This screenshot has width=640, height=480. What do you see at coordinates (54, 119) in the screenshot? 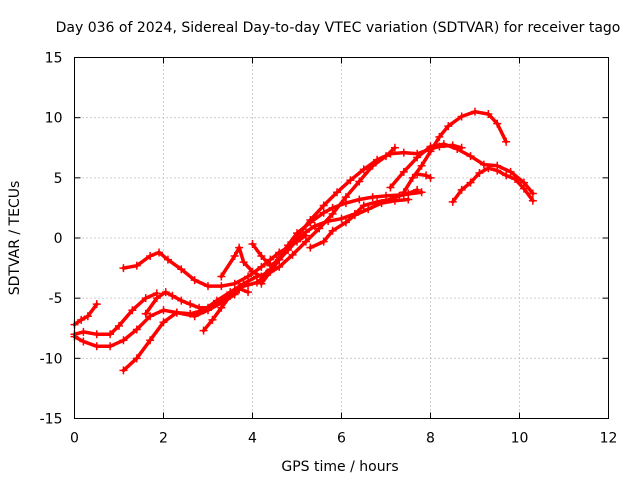
I see `y-tick-label: 10` at bounding box center [54, 119].